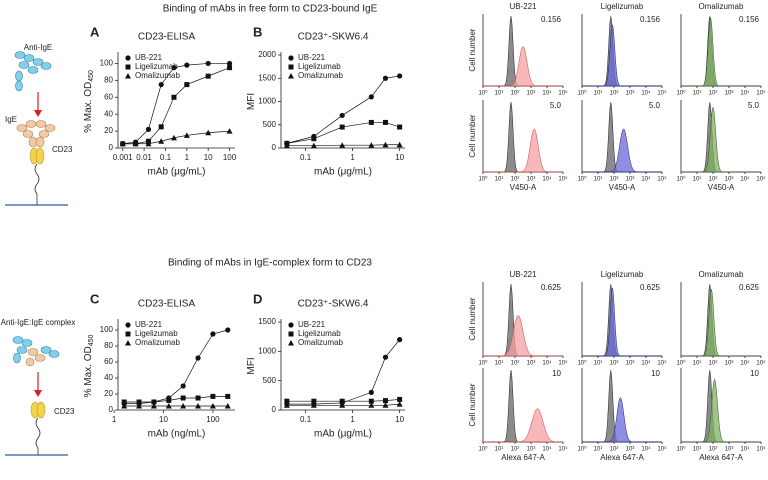 This screenshot has width=768, height=480. I want to click on concentration: 10, so click(655, 373).